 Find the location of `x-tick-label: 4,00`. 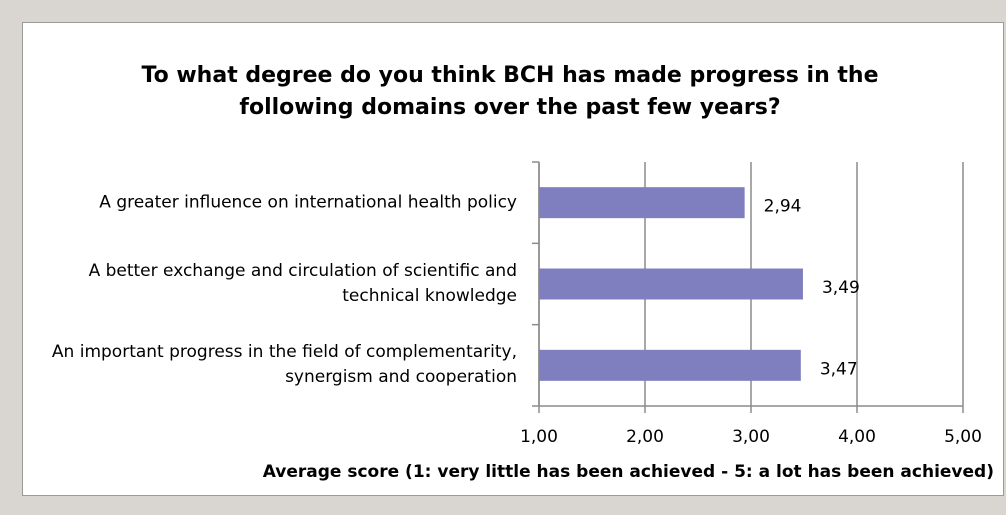

x-tick-label: 4,00 is located at coordinates (857, 437).